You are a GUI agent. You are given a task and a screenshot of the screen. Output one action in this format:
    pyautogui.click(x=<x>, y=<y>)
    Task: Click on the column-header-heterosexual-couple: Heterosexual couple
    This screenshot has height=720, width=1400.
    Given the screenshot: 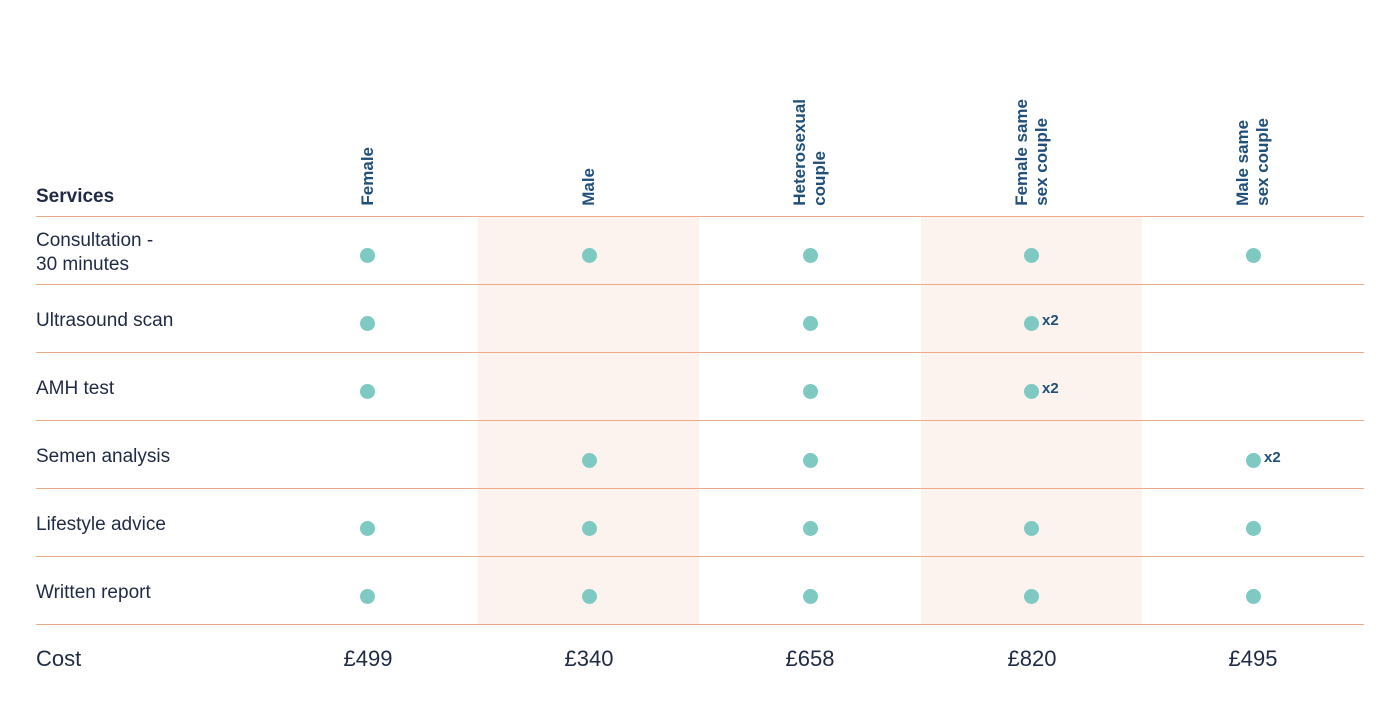 What is the action you would take?
    pyautogui.click(x=810, y=142)
    